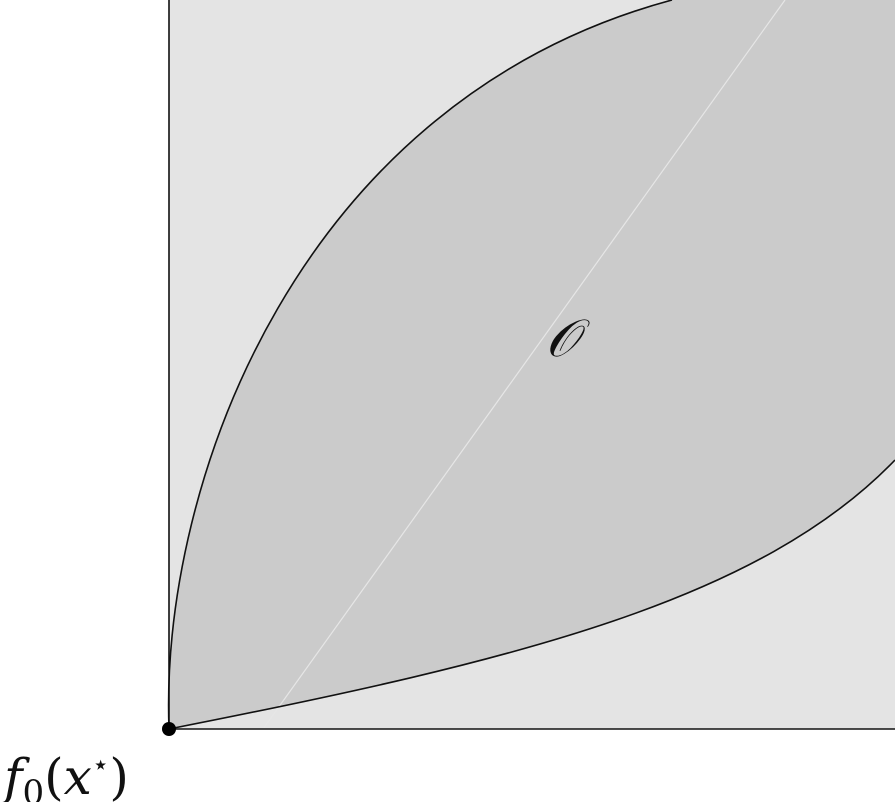  What do you see at coordinates (78, 775) in the screenshot?
I see `origin-label-variable: x` at bounding box center [78, 775].